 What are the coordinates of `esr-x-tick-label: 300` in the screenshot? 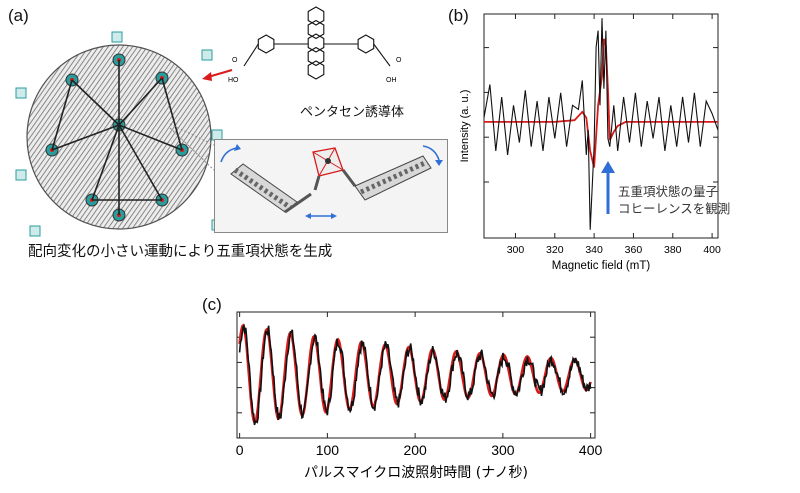 It's located at (516, 250).